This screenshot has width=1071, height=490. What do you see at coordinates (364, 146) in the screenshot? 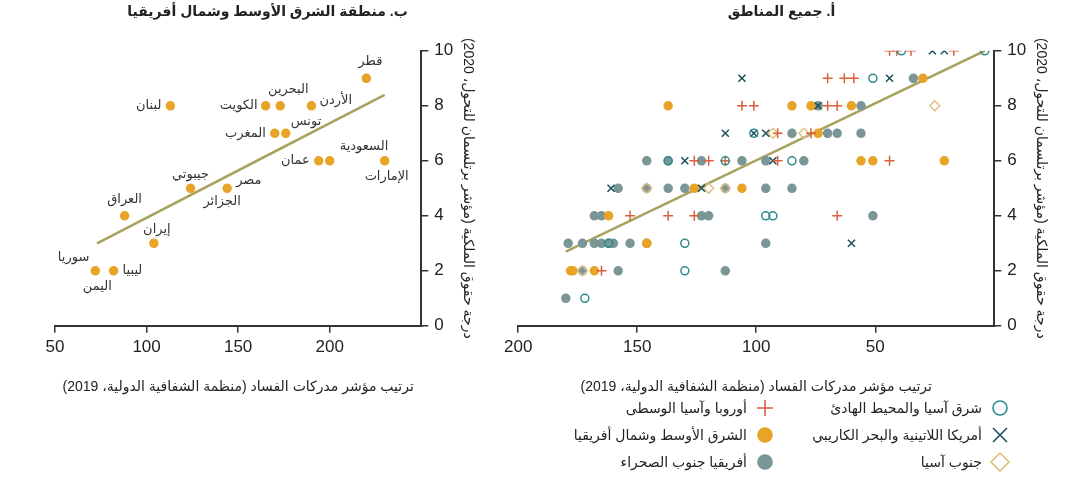
I see `annotation: السعودية` at bounding box center [364, 146].